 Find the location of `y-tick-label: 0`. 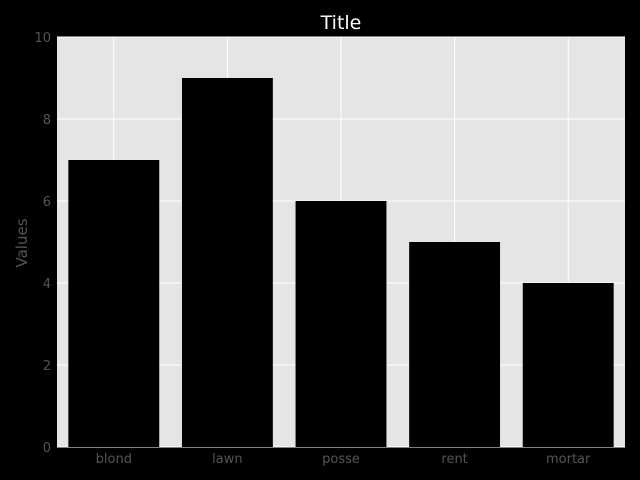

y-tick-label: 0 is located at coordinates (47, 448).